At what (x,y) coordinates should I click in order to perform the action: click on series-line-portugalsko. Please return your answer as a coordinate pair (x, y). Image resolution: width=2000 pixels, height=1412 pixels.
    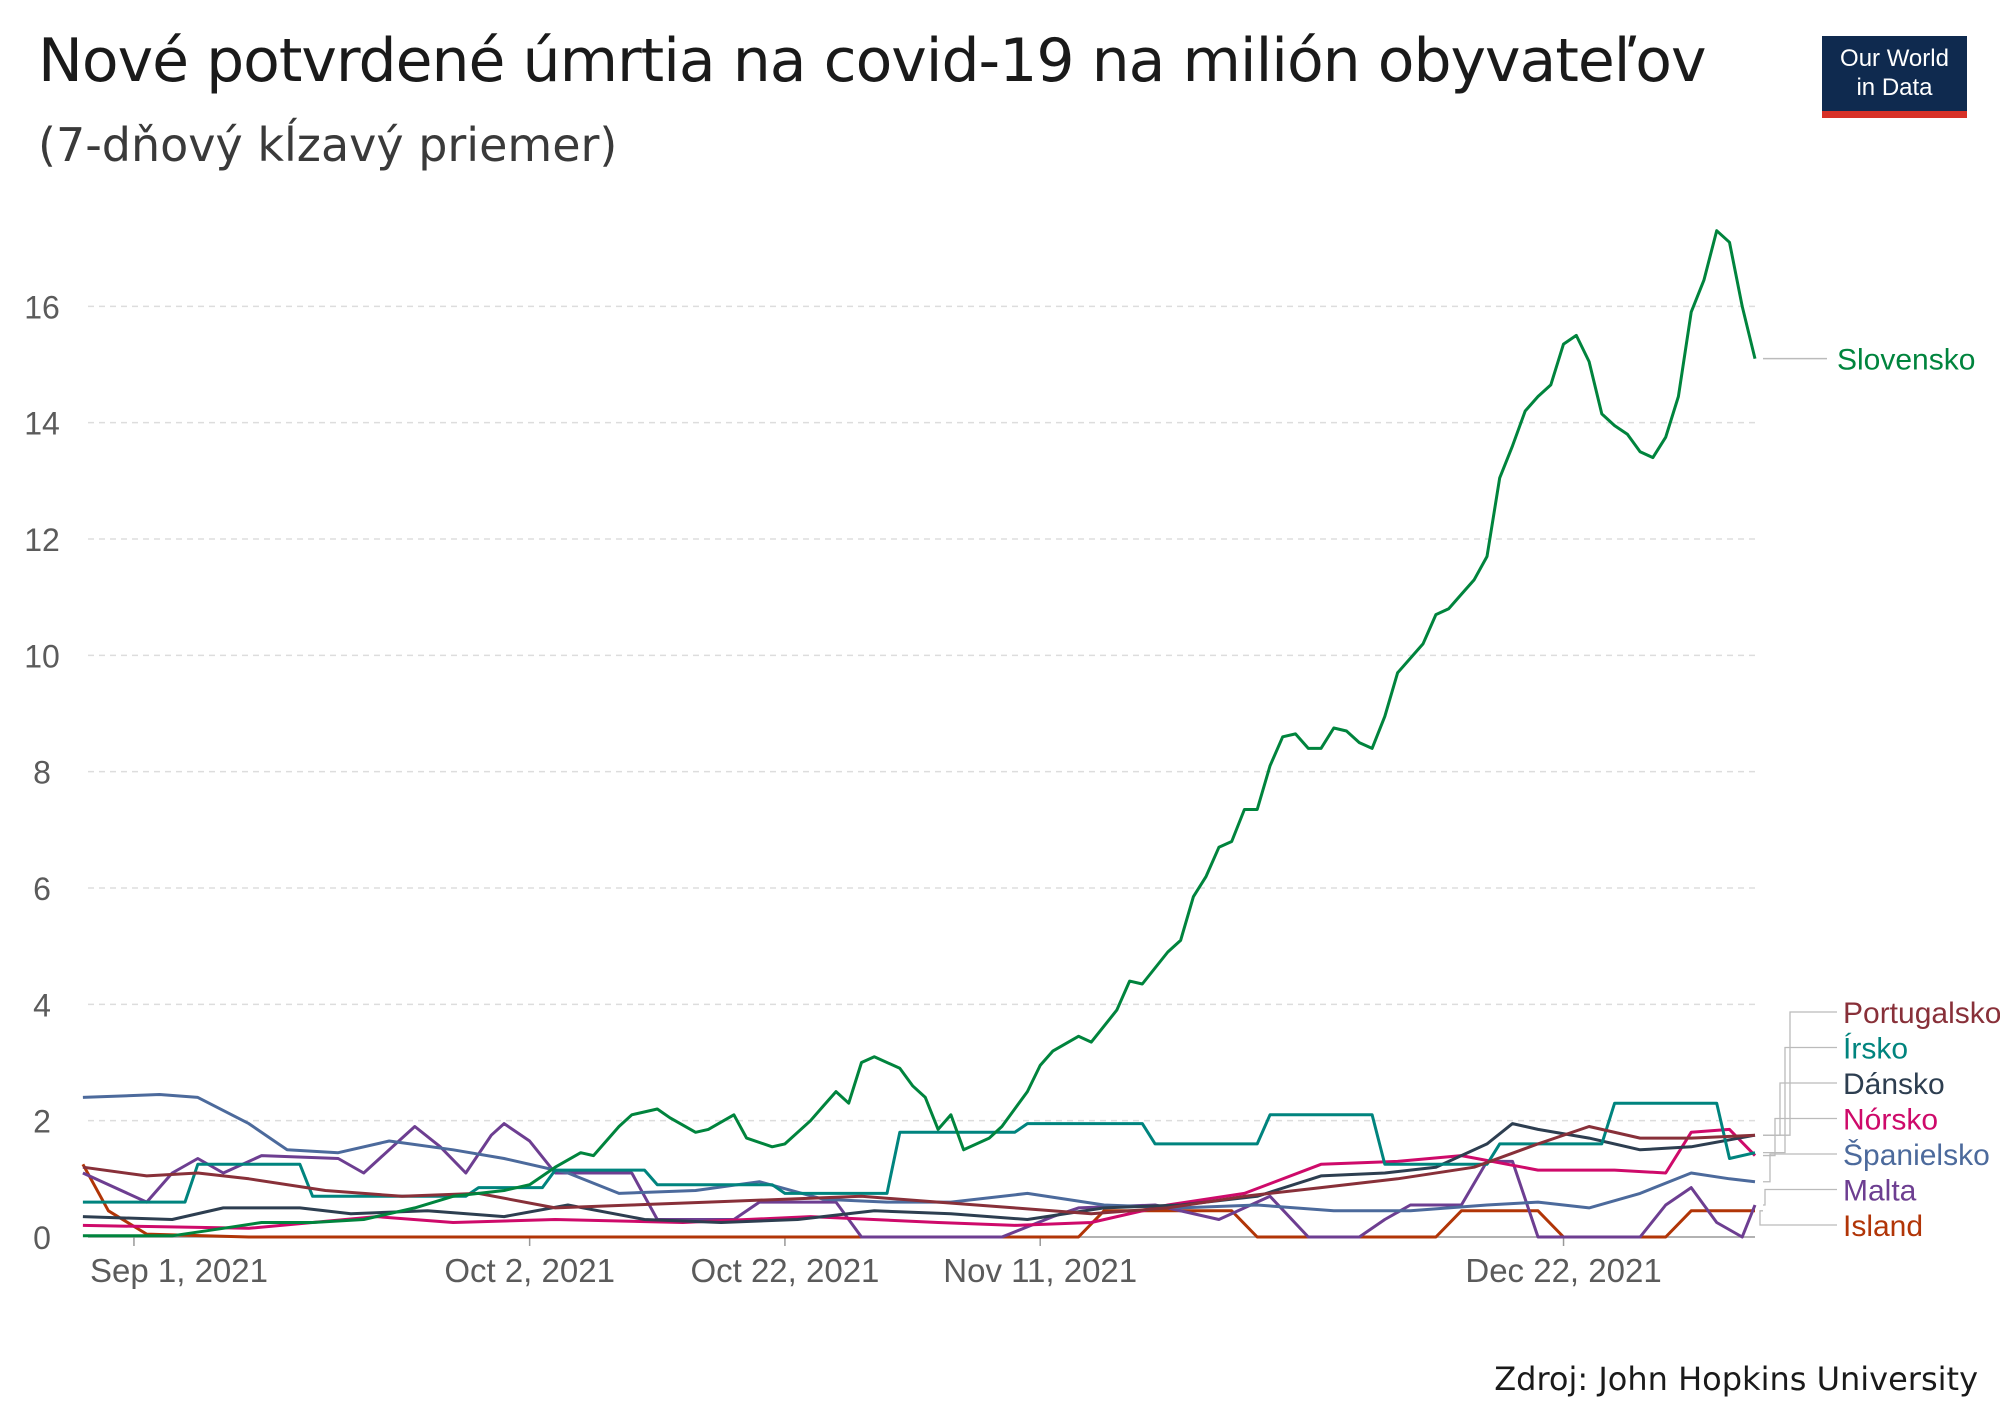
    Looking at the image, I should click on (919, 1170).